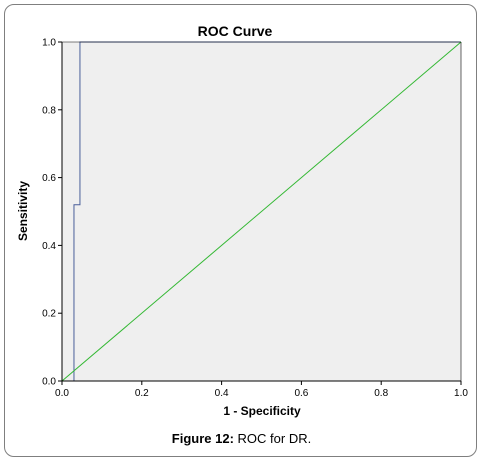 This screenshot has width=483, height=463. What do you see at coordinates (262, 411) in the screenshot?
I see `x-axis-label: 1 - Specificity` at bounding box center [262, 411].